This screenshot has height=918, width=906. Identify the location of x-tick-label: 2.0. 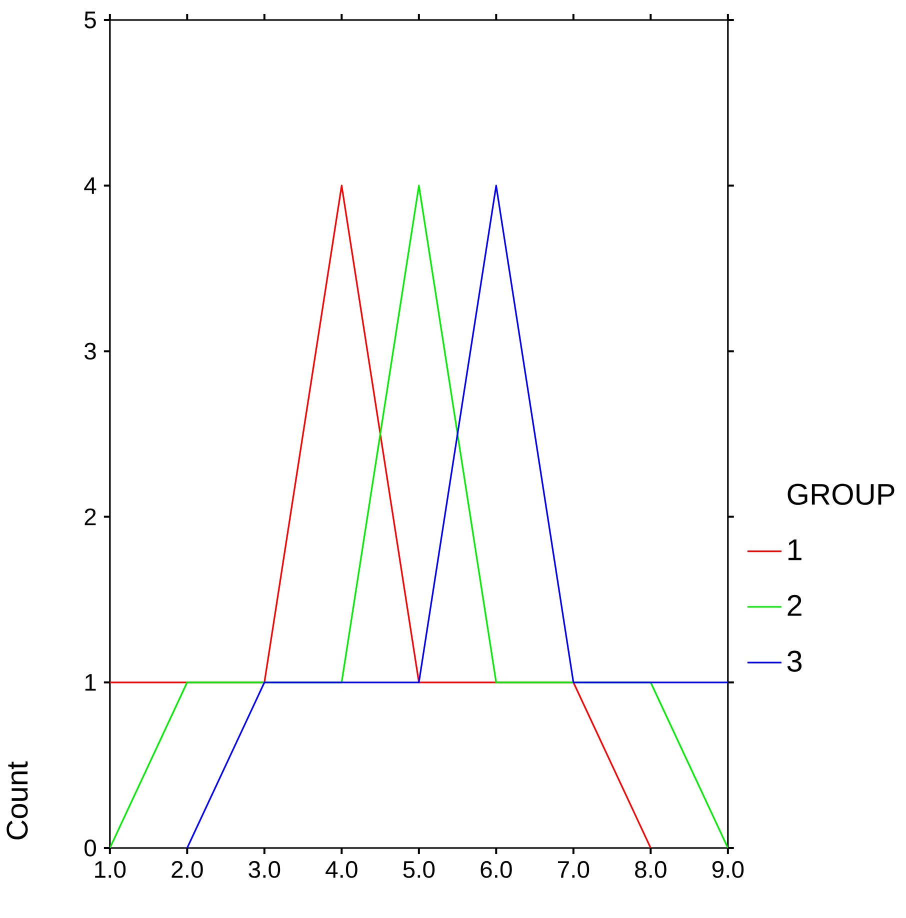
(187, 869).